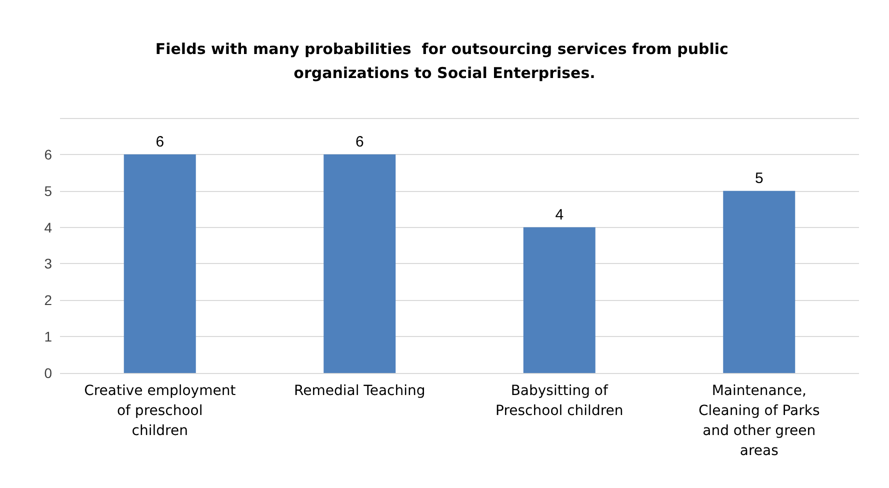 The height and width of the screenshot is (488, 889). Describe the element at coordinates (48, 190) in the screenshot. I see `y-tick-label: 5` at that location.